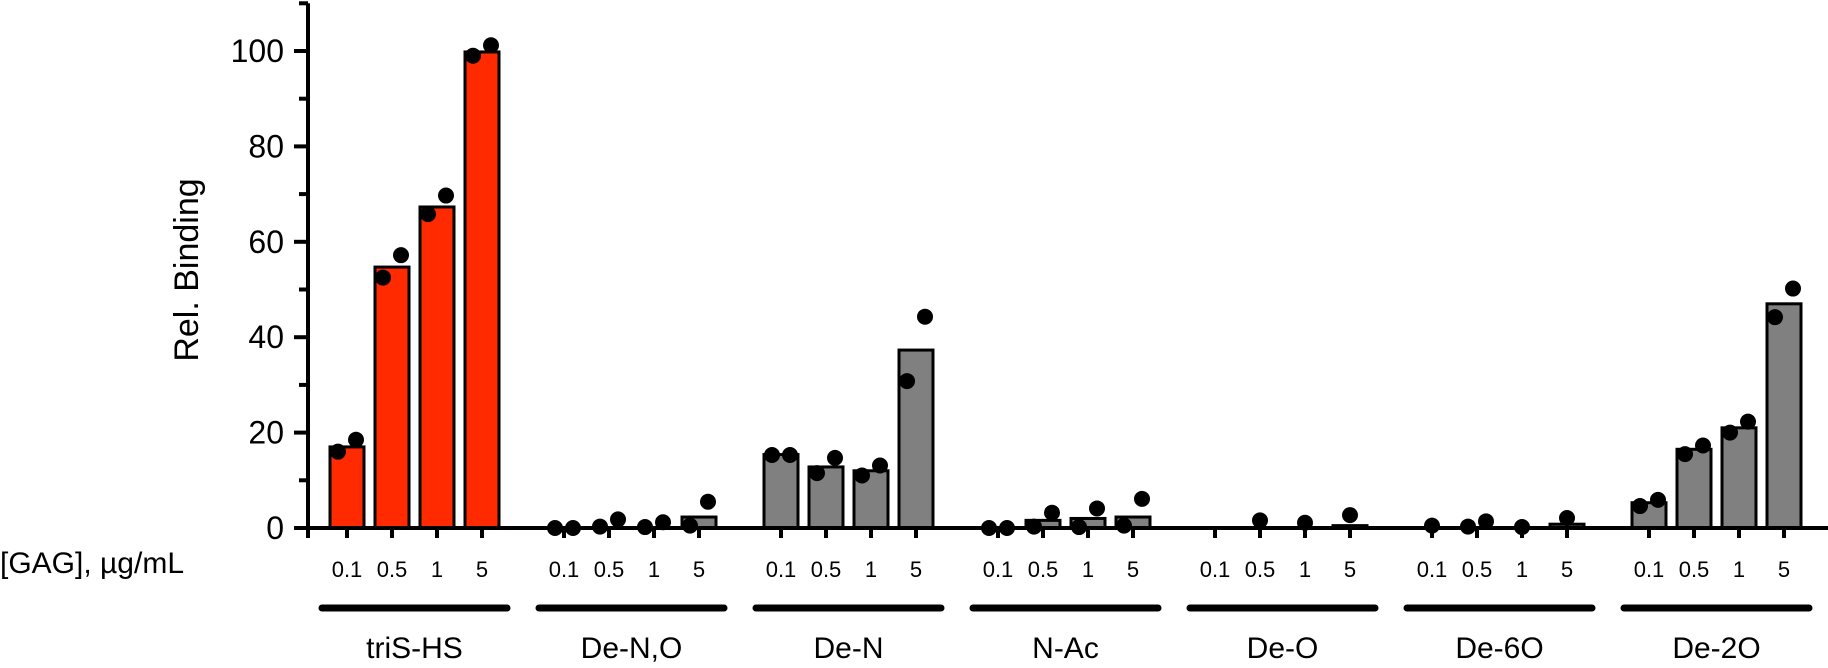 The image size is (1828, 668). What do you see at coordinates (632, 648) in the screenshot?
I see `group-label: De-N,O` at bounding box center [632, 648].